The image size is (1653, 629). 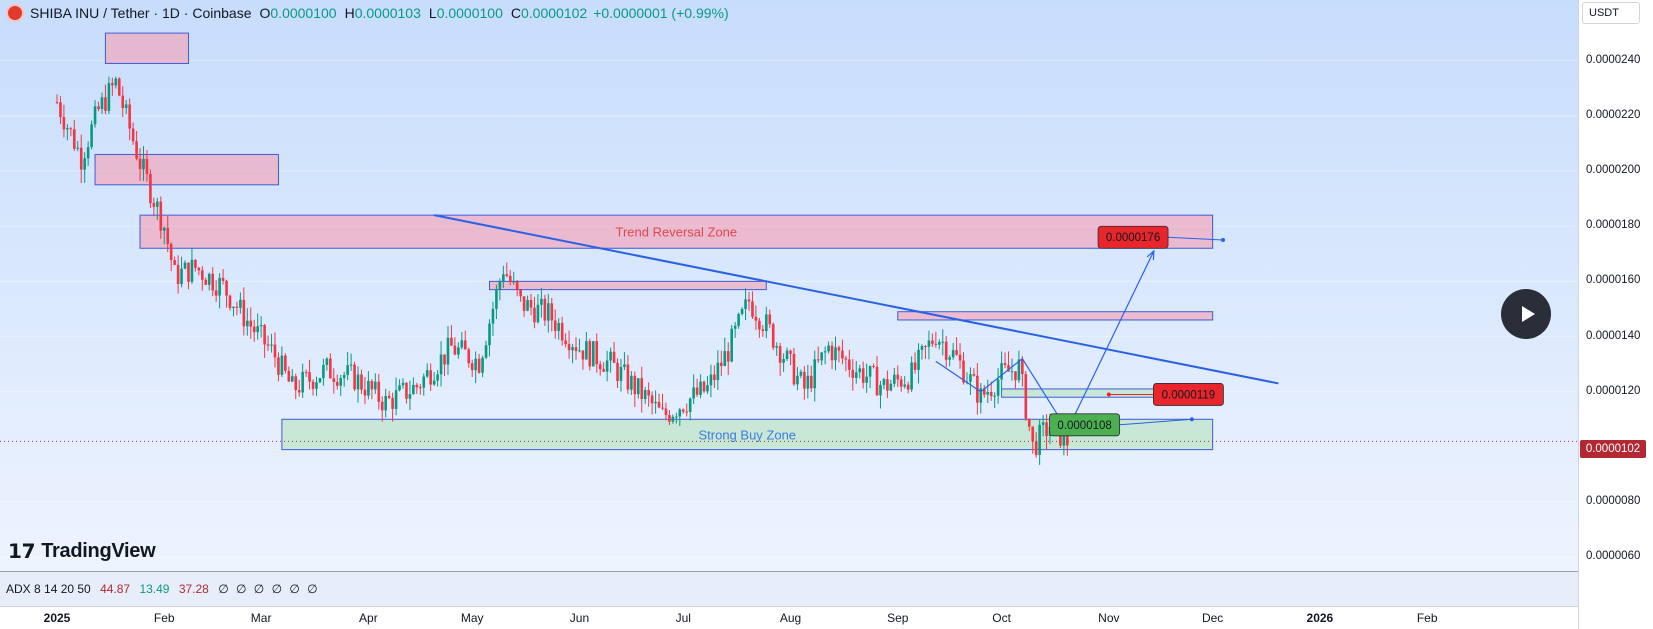 I want to click on current-price-badge: 0.0000102, so click(x=1613, y=449).